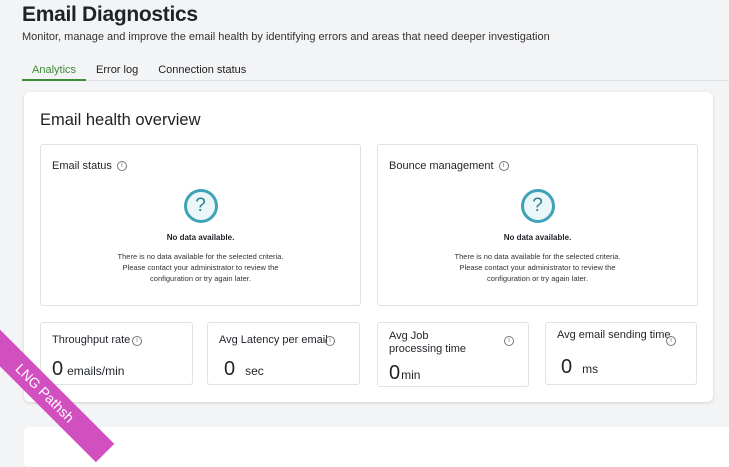 The height and width of the screenshot is (467, 729). What do you see at coordinates (376, 447) in the screenshot?
I see `next-card` at bounding box center [376, 447].